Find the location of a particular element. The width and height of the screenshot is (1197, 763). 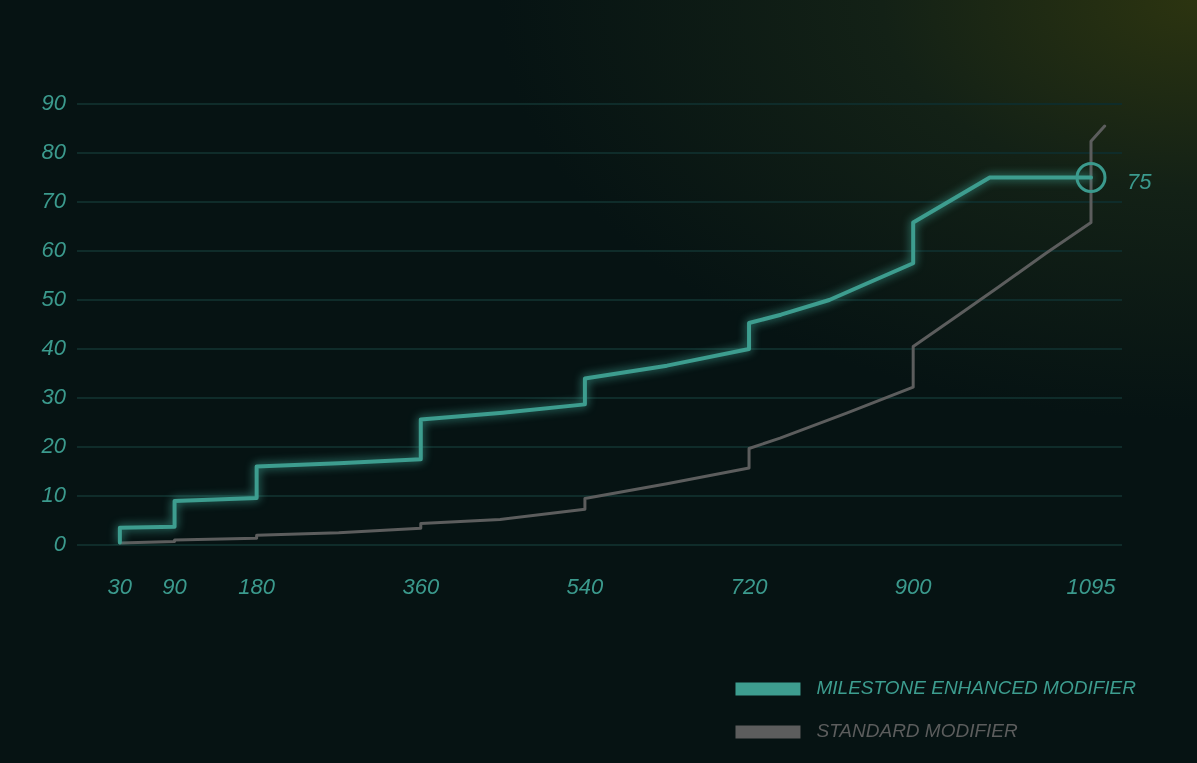

y-tick-label: 40 is located at coordinates (54, 348).